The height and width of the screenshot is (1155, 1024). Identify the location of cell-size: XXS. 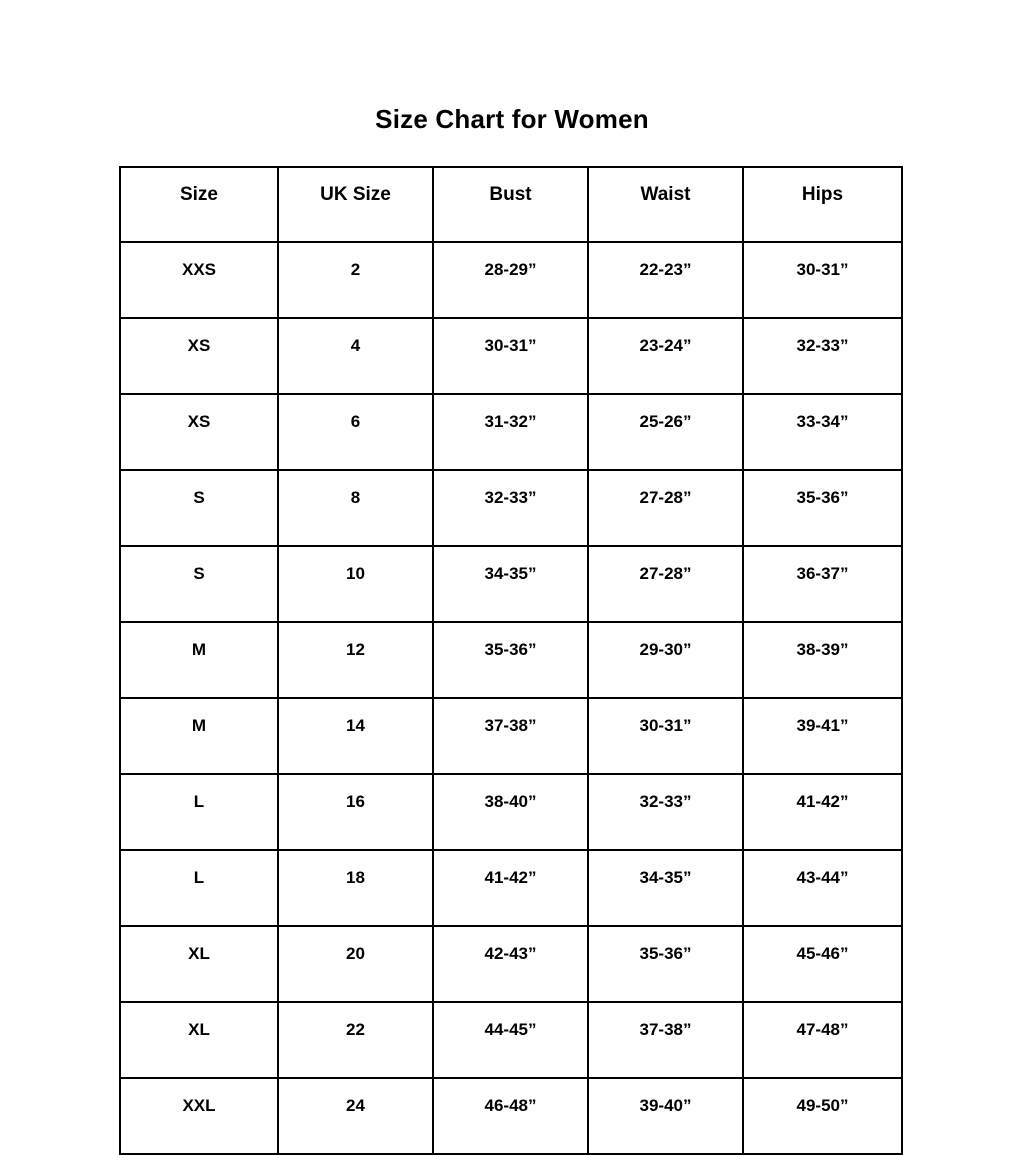
(199, 280).